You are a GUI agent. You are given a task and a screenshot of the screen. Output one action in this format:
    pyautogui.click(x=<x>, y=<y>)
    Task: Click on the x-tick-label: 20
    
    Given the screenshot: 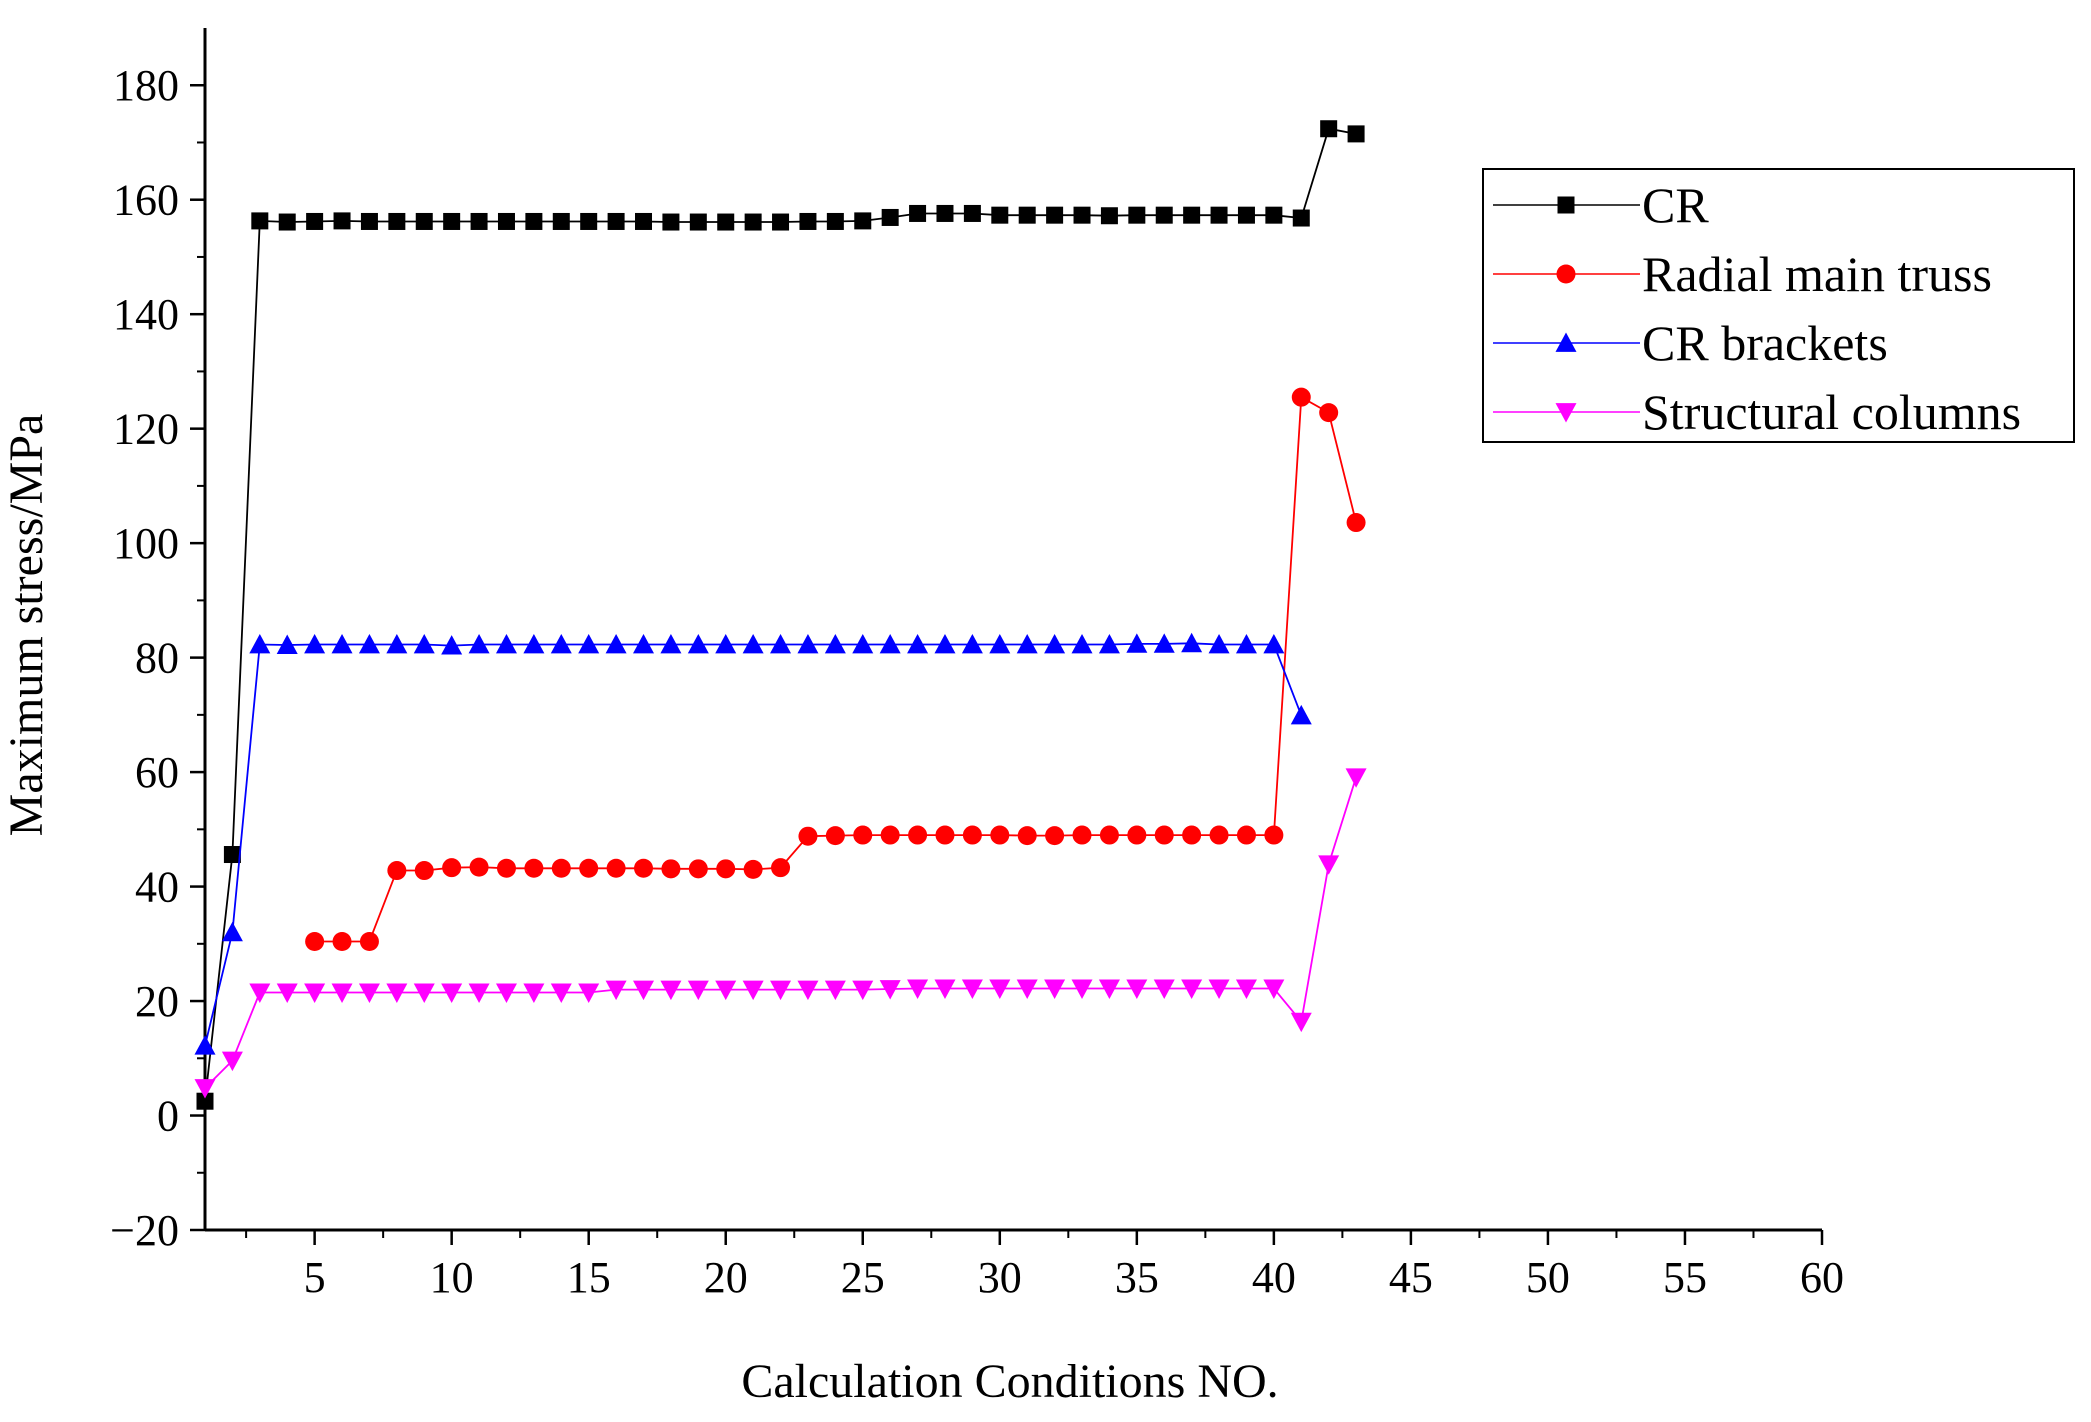 What is the action you would take?
    pyautogui.click(x=726, y=1277)
    